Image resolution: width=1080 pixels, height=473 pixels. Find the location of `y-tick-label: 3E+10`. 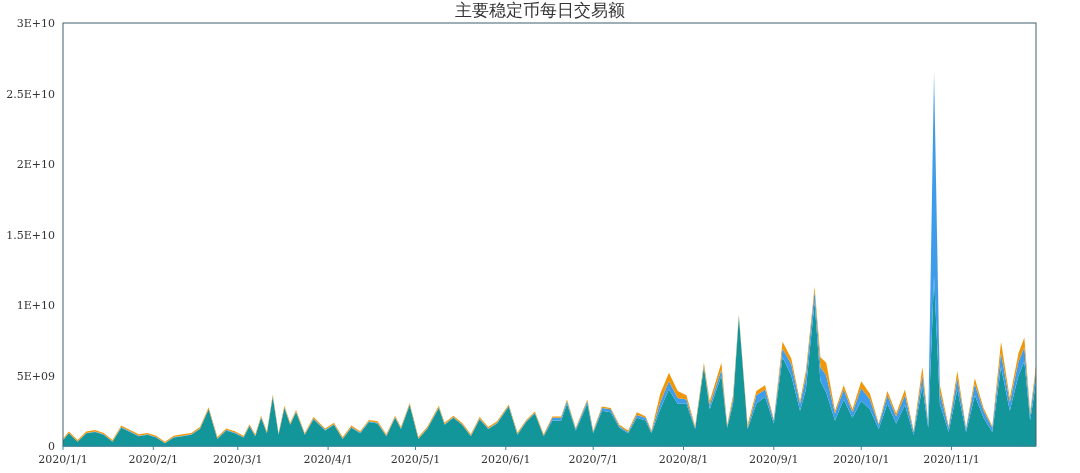

y-tick-label: 3E+10 is located at coordinates (35, 23).